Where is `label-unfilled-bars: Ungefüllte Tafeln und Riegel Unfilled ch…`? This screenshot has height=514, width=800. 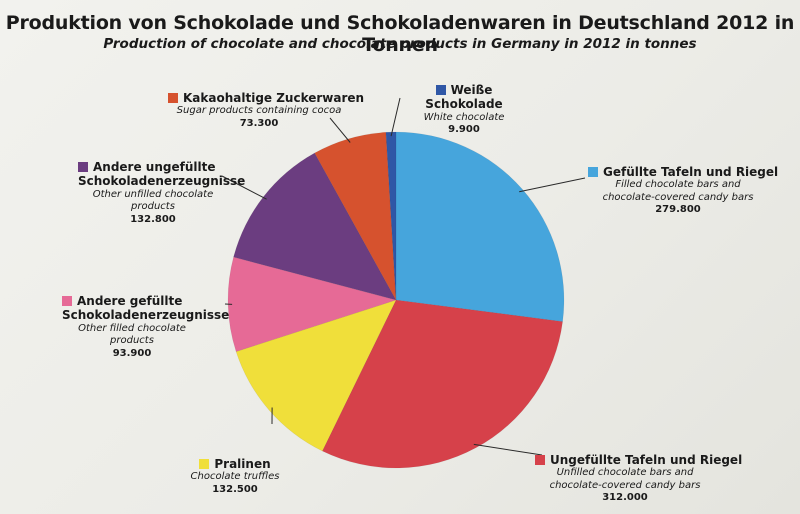 label-unfilled-bars: Ungefüllte Tafeln und Riegel Unfilled ch… is located at coordinates (638, 479).